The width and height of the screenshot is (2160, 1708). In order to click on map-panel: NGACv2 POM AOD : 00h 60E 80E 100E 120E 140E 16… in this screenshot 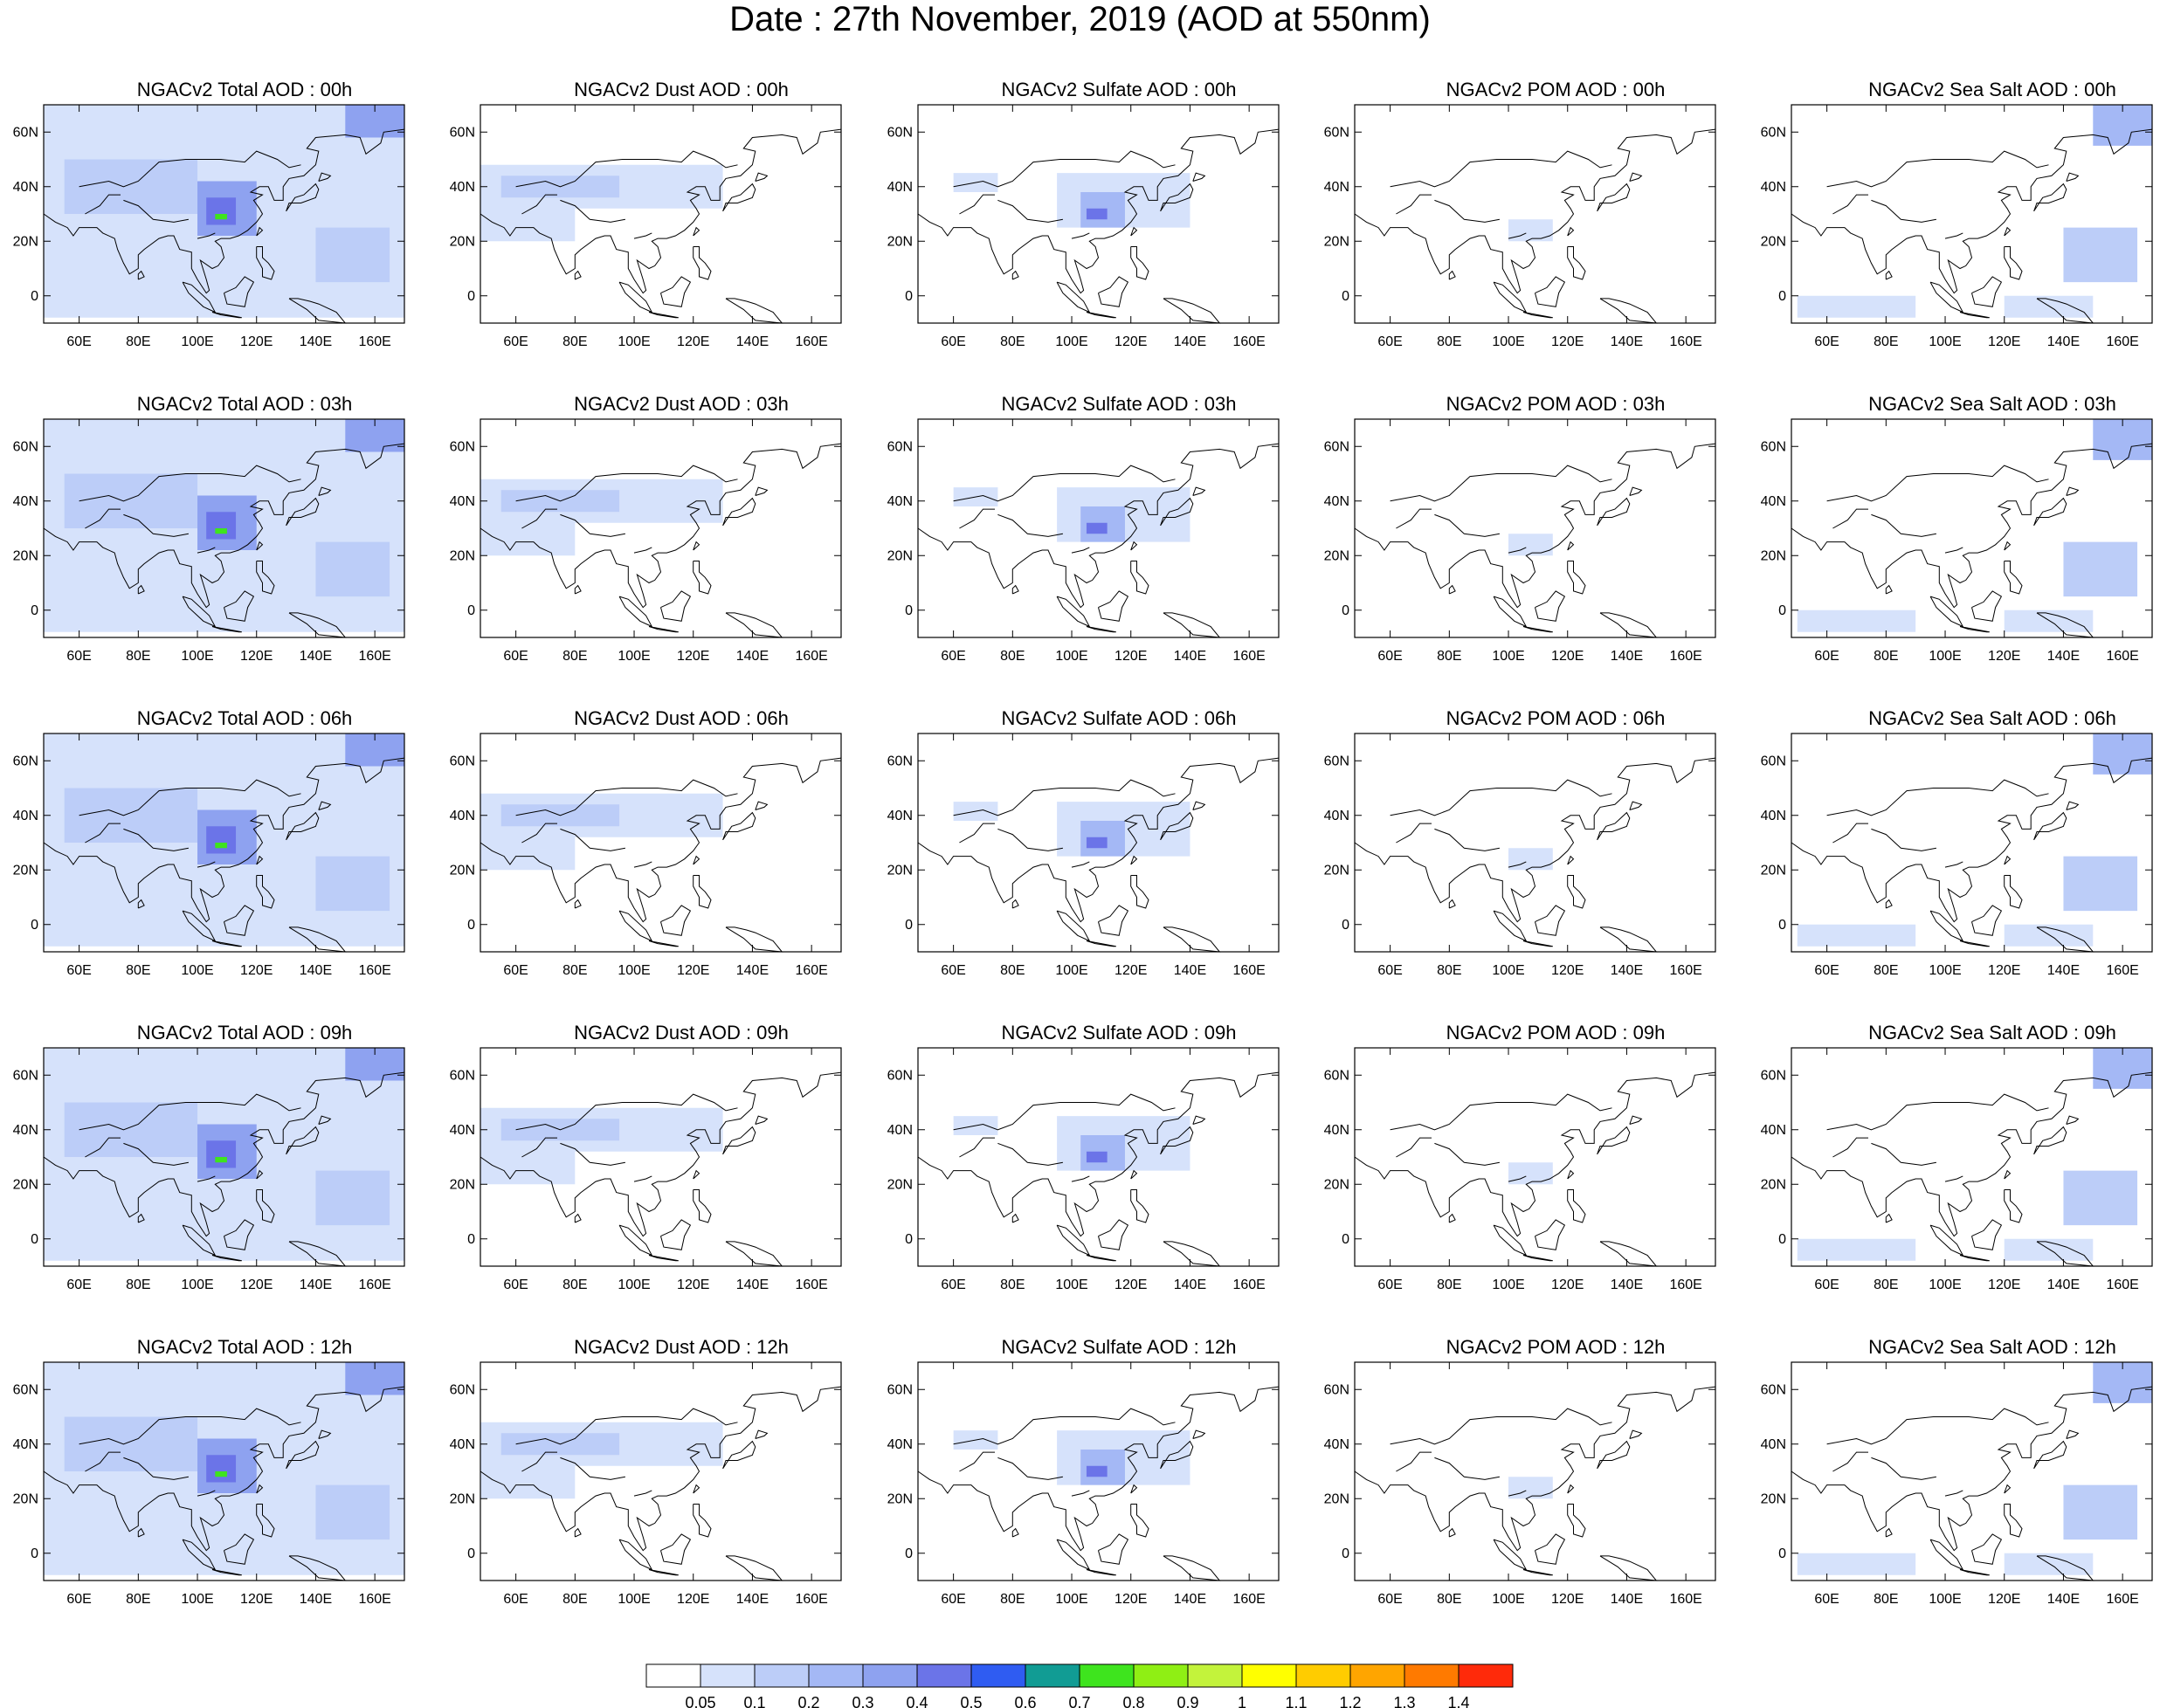, I will do `click(1557, 227)`.